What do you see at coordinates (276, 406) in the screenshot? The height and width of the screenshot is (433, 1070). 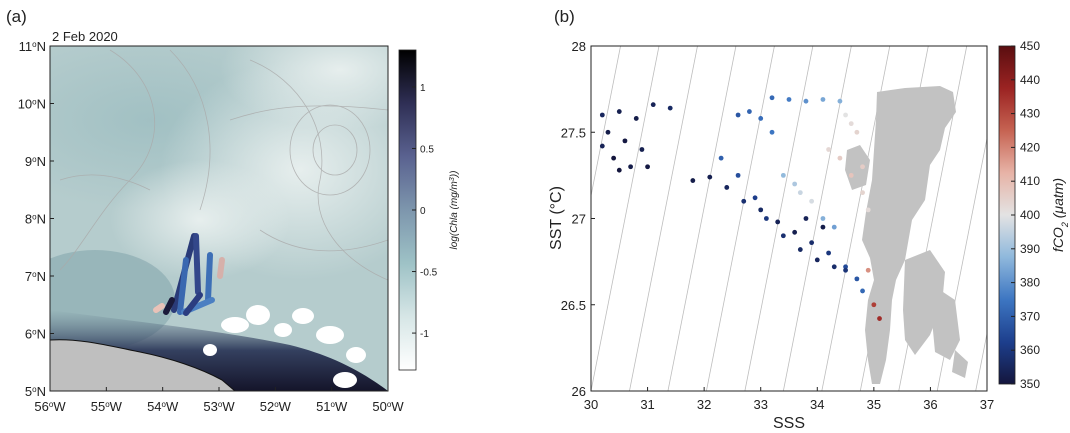 I see `map-x-tick-label: 52oW` at bounding box center [276, 406].